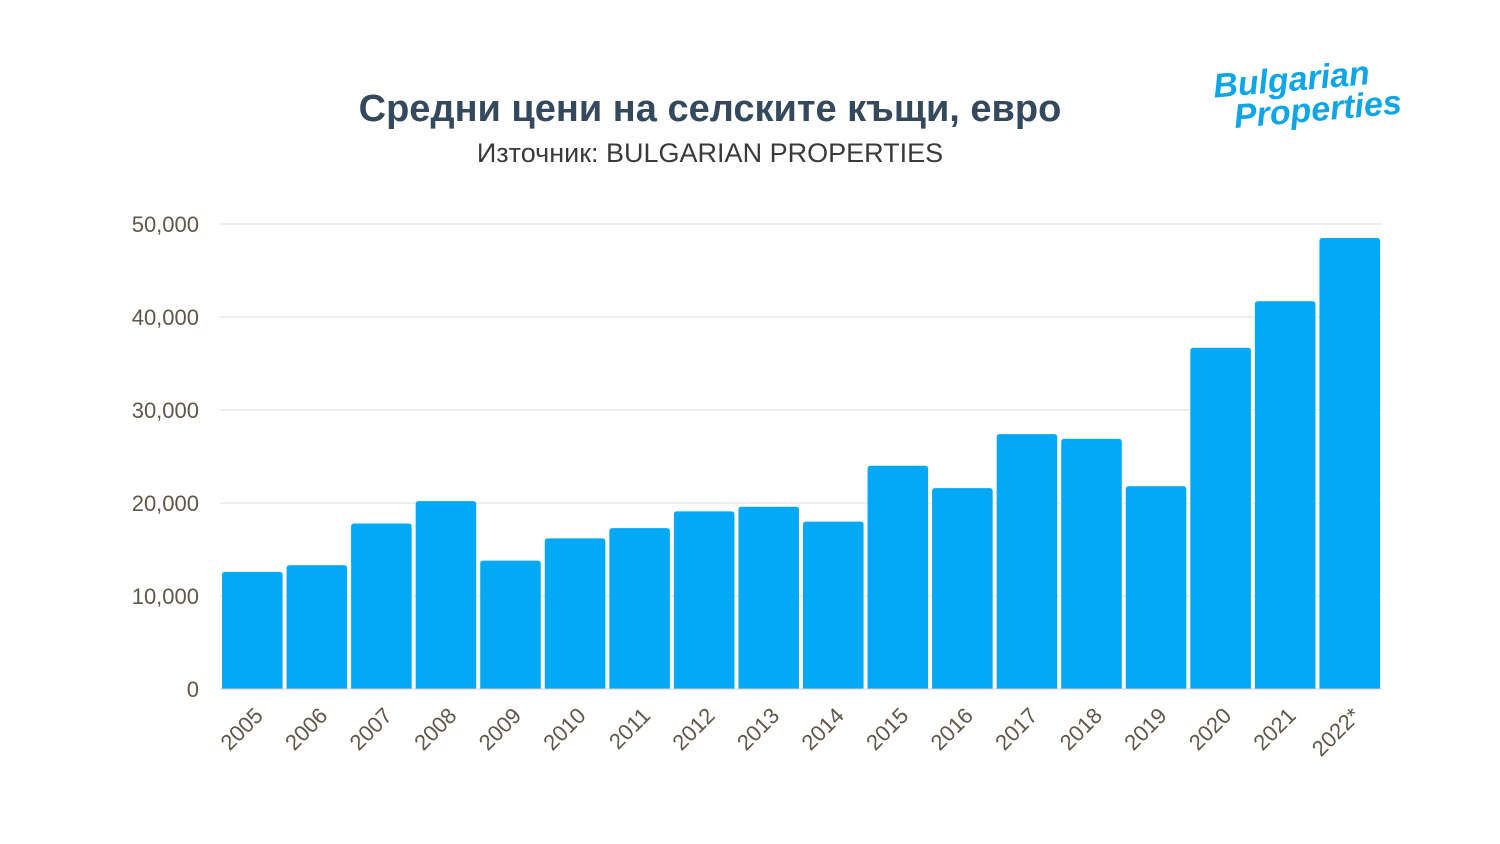 This screenshot has width=1500, height=844. I want to click on x-tick-label: 2013, so click(758, 729).